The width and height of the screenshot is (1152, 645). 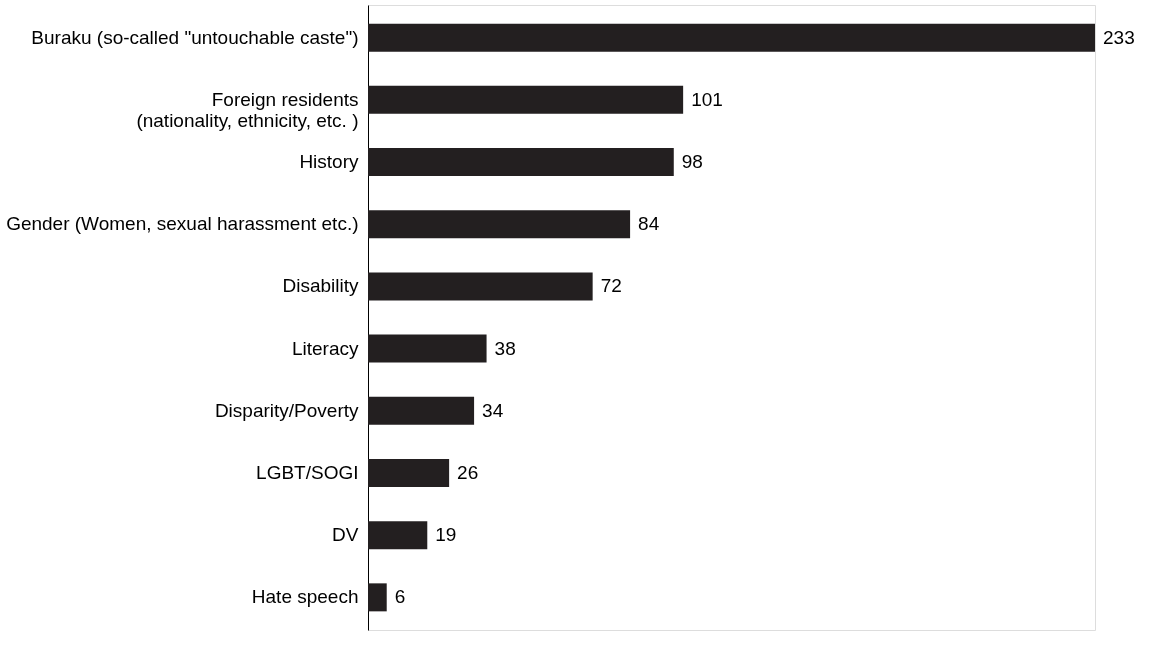 I want to click on data-label: 38, so click(x=505, y=348).